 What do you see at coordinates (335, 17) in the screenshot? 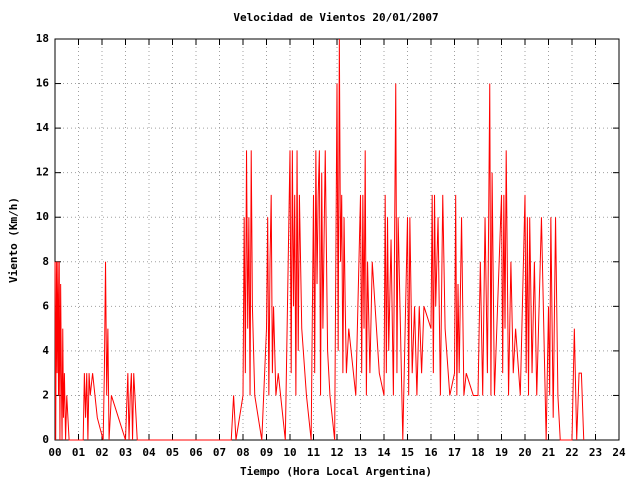
I see `chart-title: Velocidad de Vientos 20/01/2007` at bounding box center [335, 17].